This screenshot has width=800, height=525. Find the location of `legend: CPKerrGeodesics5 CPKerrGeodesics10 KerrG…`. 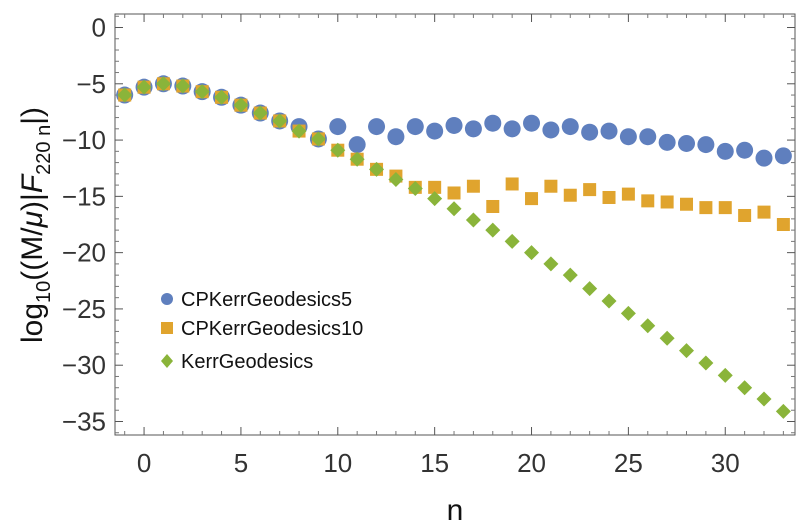

legend: CPKerrGeodesics5 CPKerrGeodesics10 KerrG… is located at coordinates (262, 331).